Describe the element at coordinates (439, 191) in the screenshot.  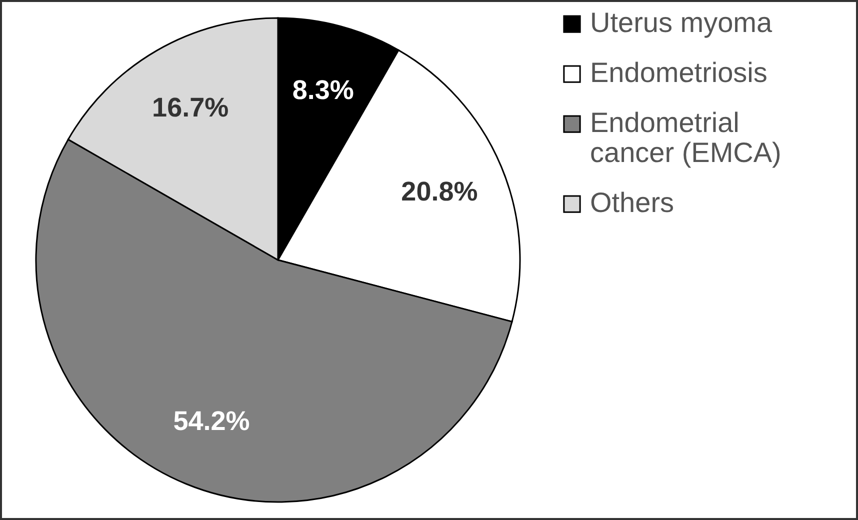
I see `data-label: 20.8%` at that location.